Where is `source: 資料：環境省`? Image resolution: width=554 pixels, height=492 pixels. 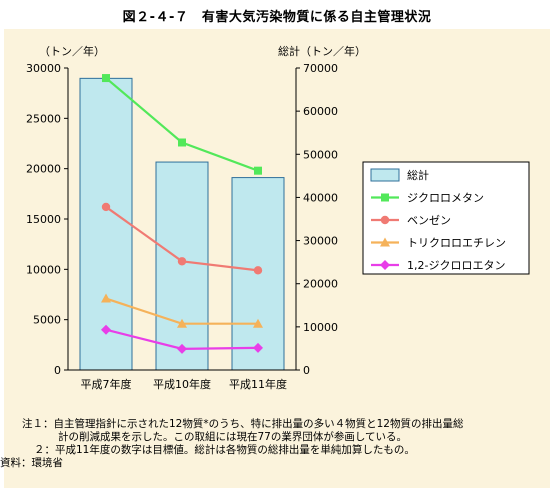
source: 資料：環境省 is located at coordinates (31, 463).